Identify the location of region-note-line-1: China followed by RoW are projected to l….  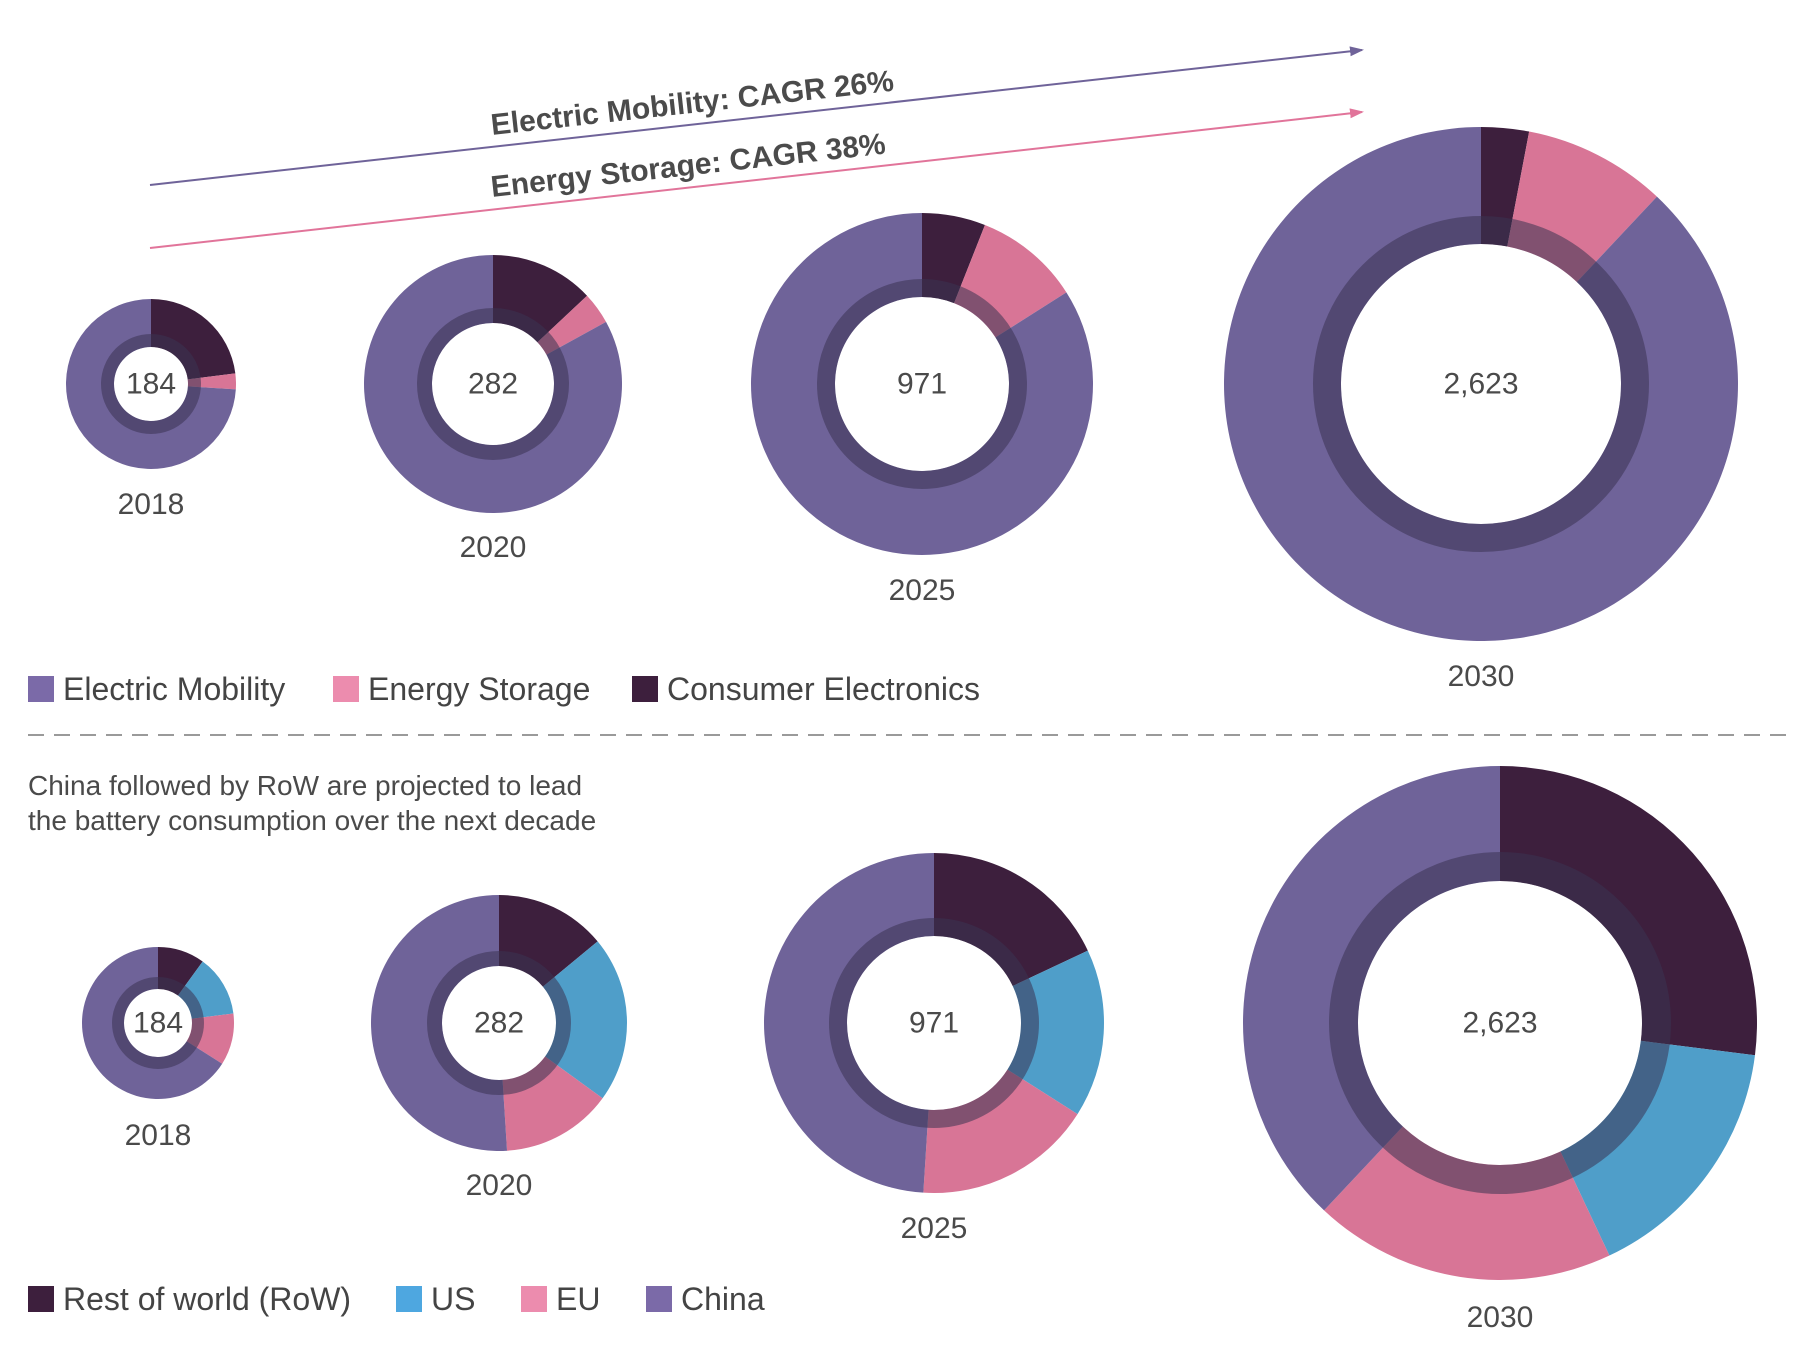
(305, 785).